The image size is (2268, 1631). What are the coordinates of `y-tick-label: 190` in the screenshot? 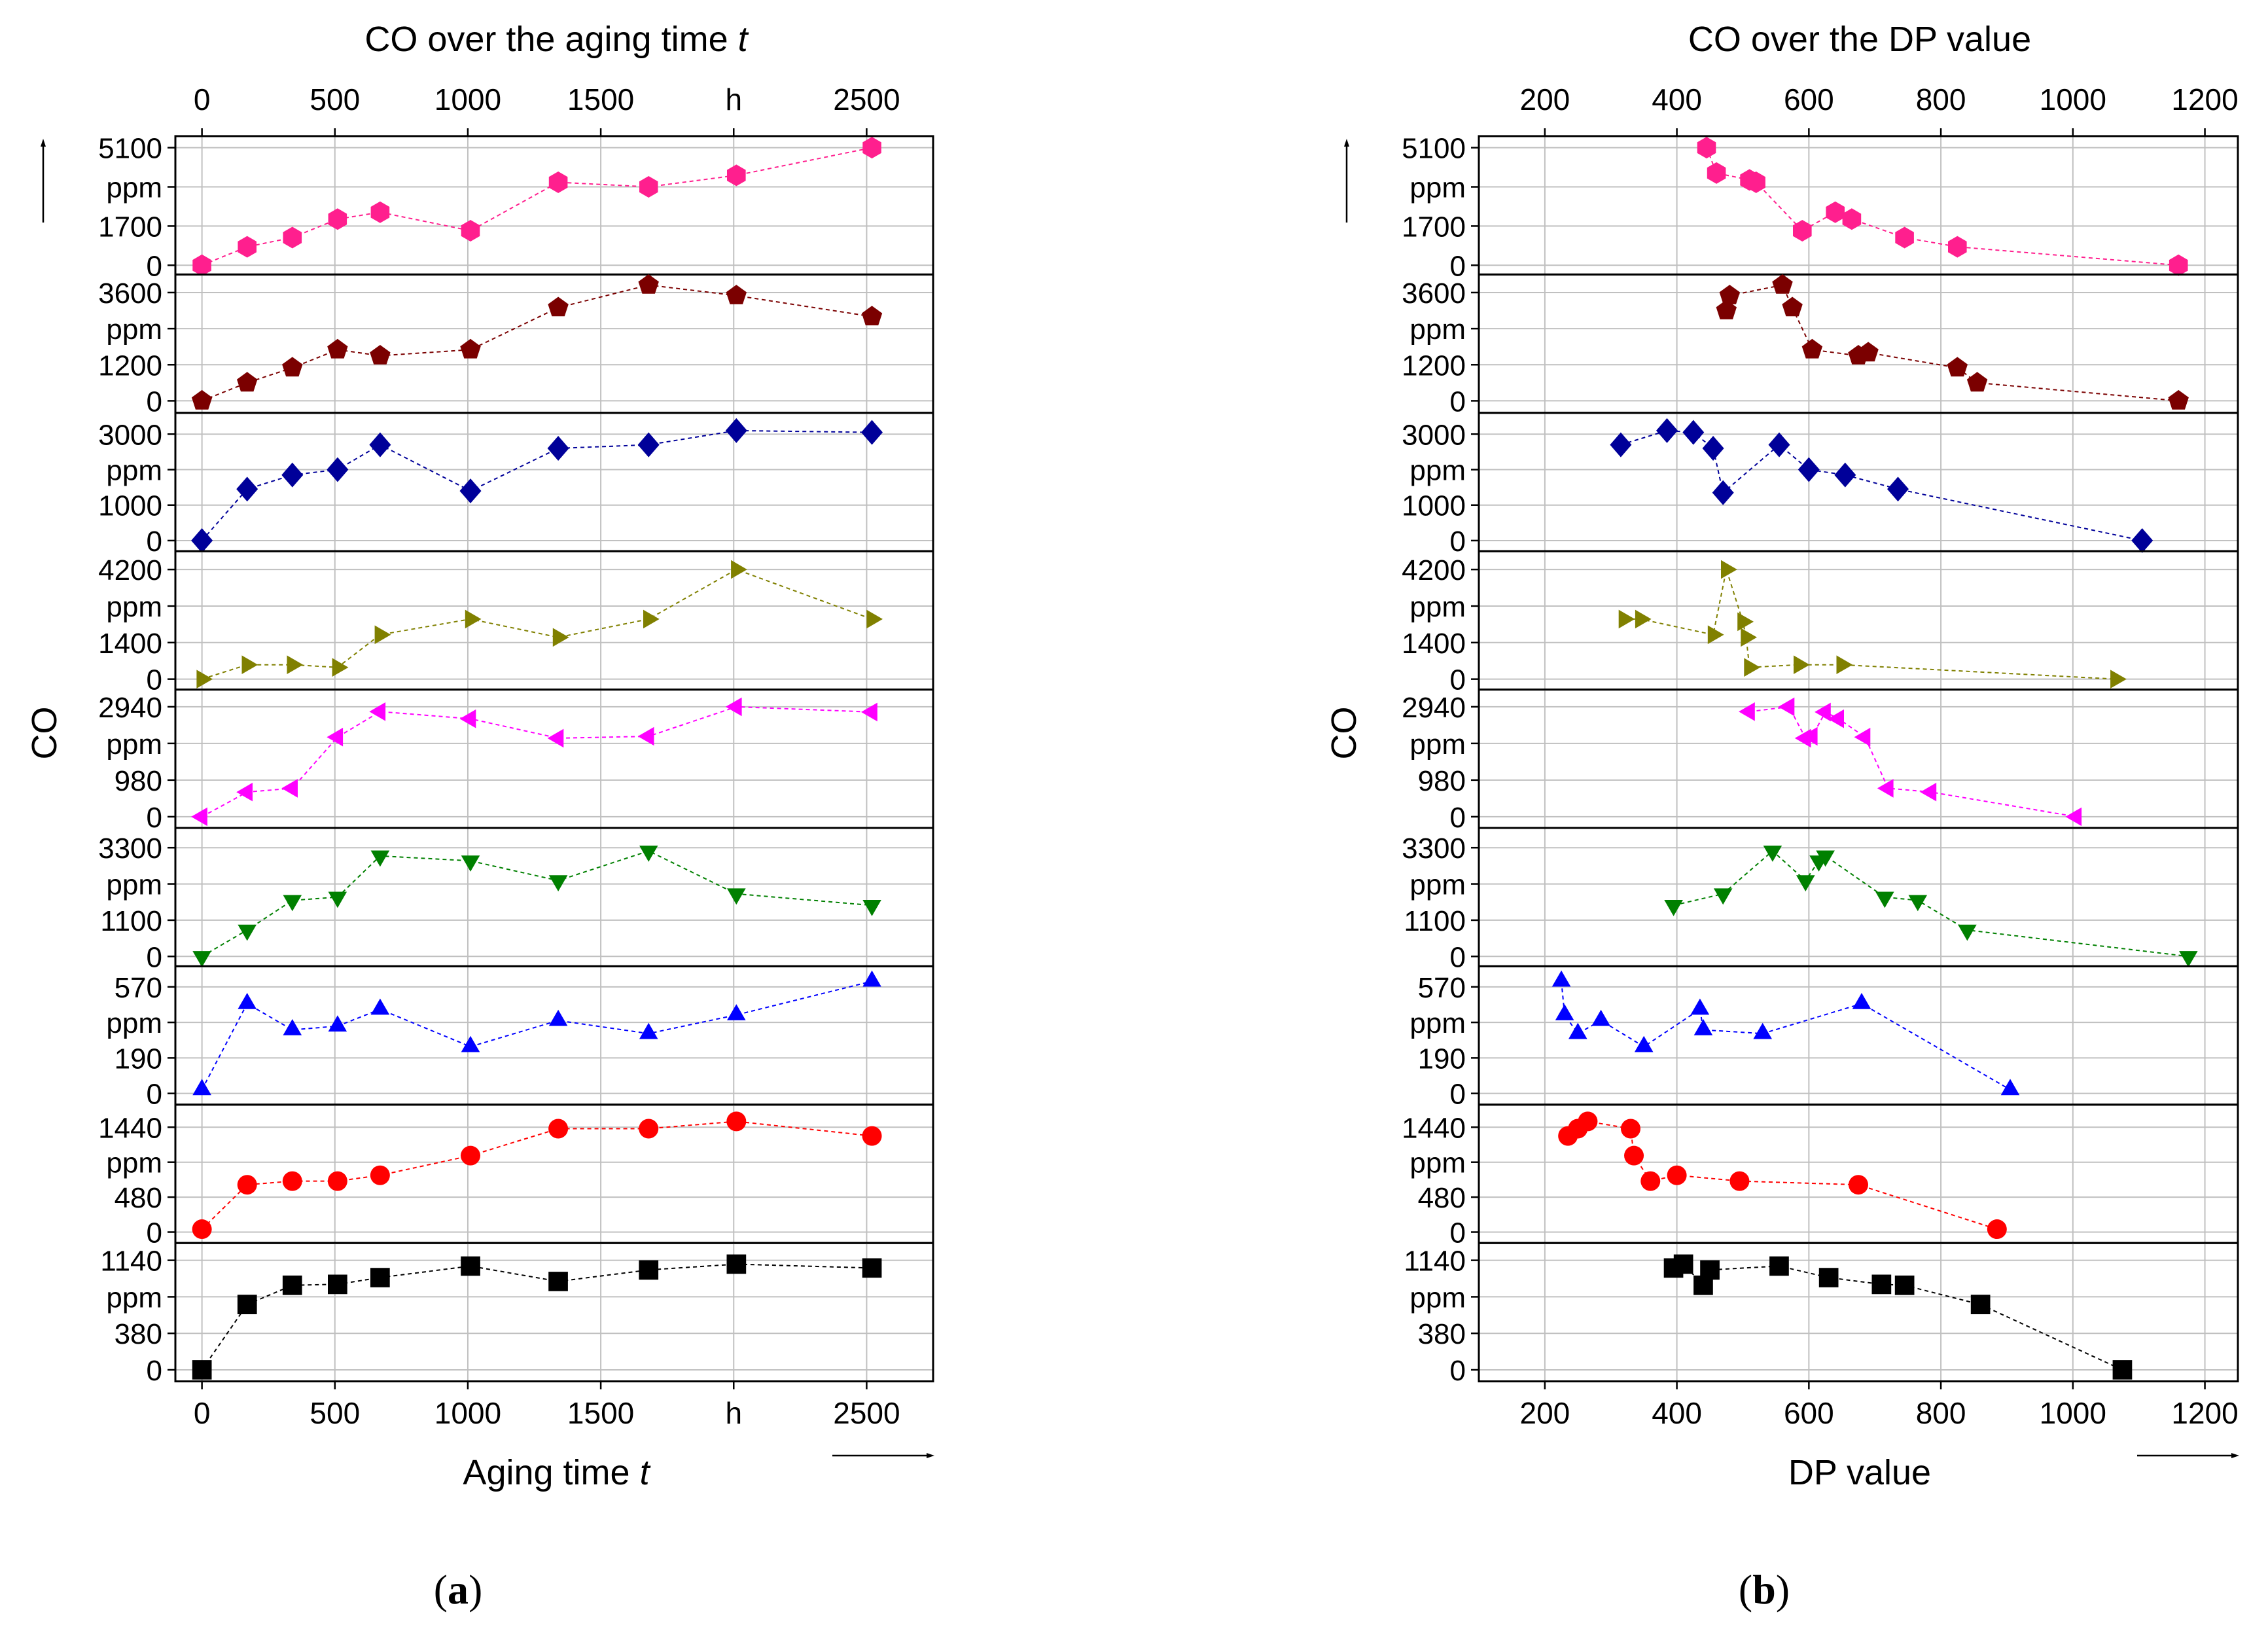 It's located at (138, 1059).